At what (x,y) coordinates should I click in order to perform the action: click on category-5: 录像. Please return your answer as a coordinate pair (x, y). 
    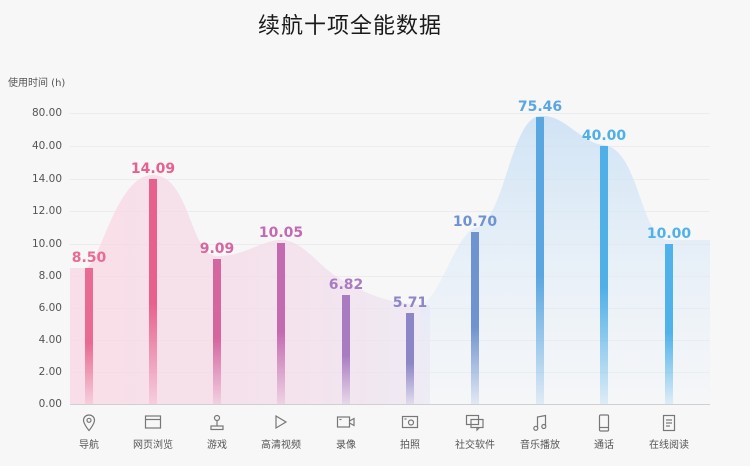
    Looking at the image, I should click on (346, 432).